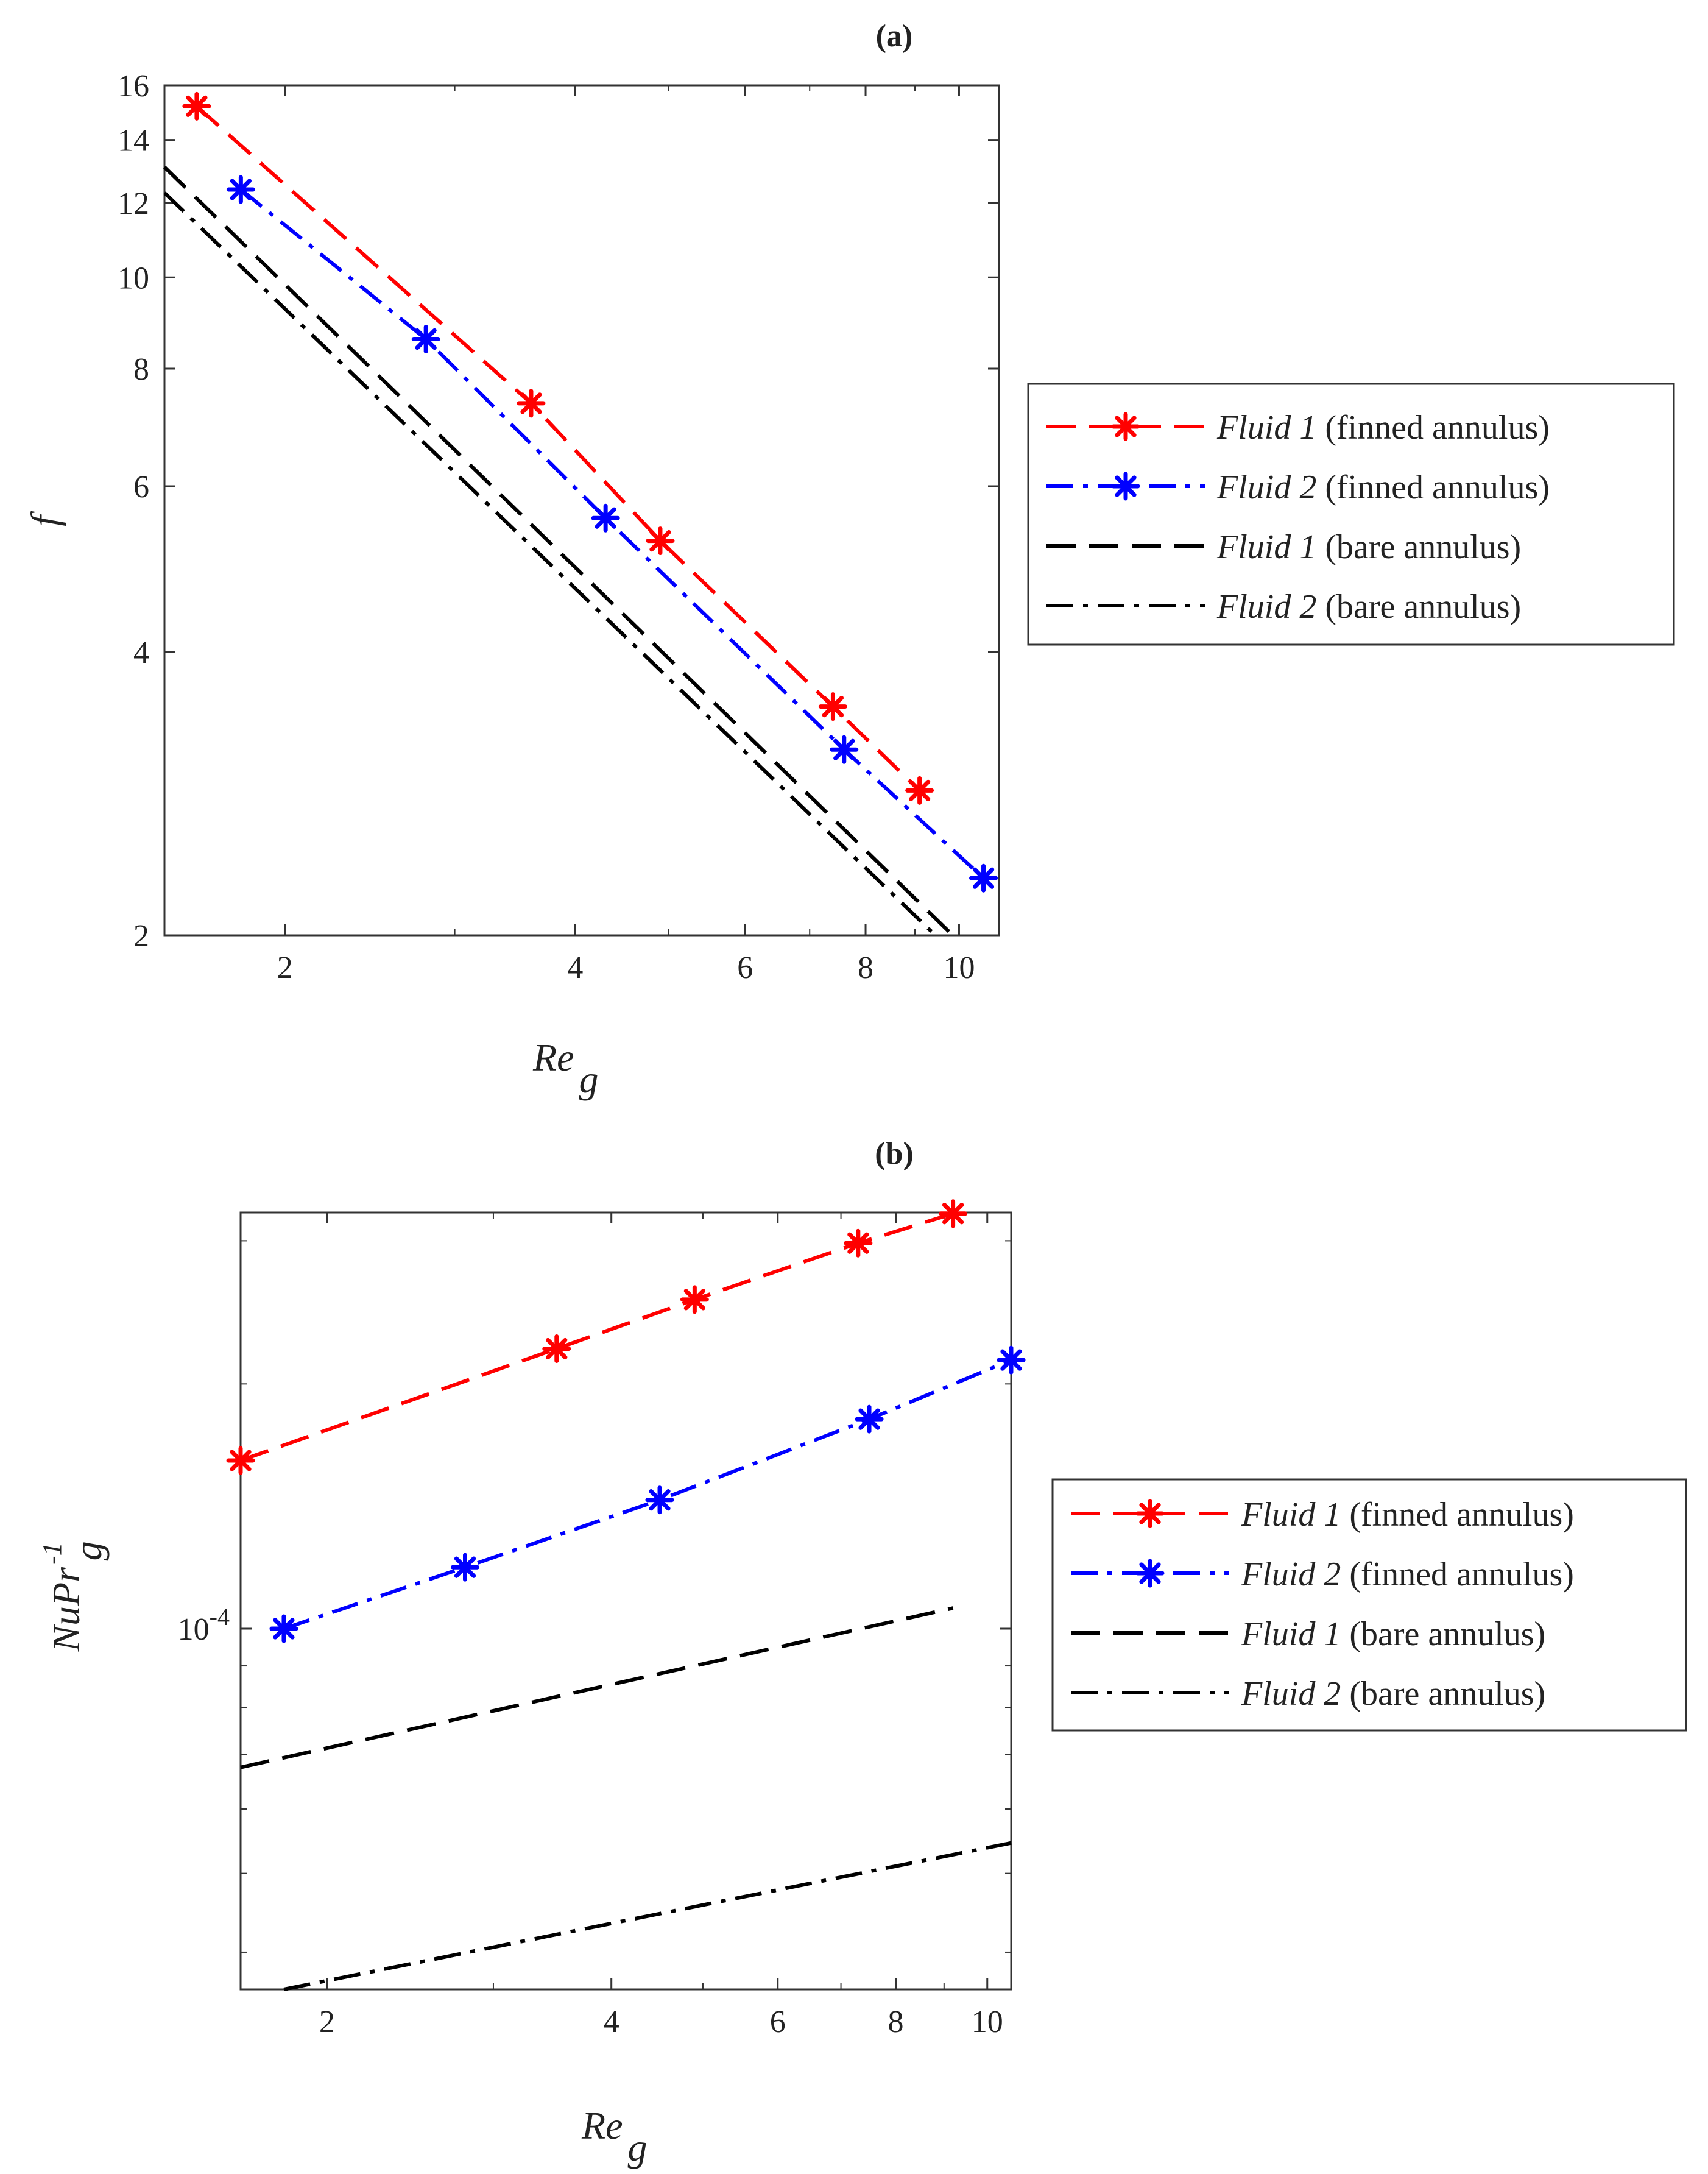 This screenshot has height=2174, width=1708. I want to click on panel-a-label: (a), so click(895, 36).